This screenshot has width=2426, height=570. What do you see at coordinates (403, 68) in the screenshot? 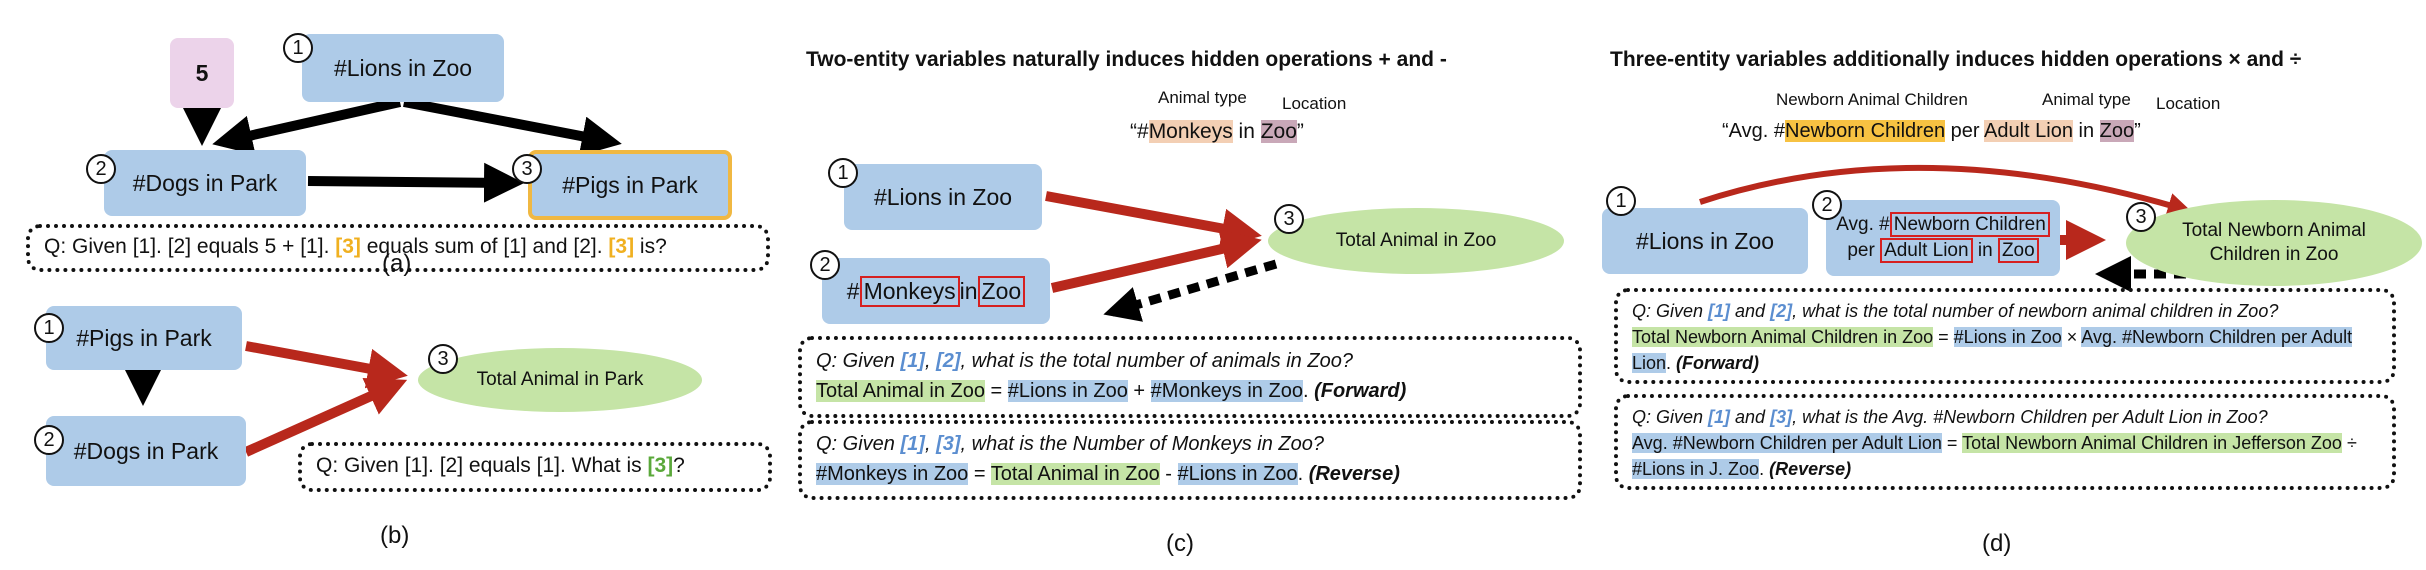
I see `node-a1-lions-in-zoo: #Lions in Zoo` at bounding box center [403, 68].